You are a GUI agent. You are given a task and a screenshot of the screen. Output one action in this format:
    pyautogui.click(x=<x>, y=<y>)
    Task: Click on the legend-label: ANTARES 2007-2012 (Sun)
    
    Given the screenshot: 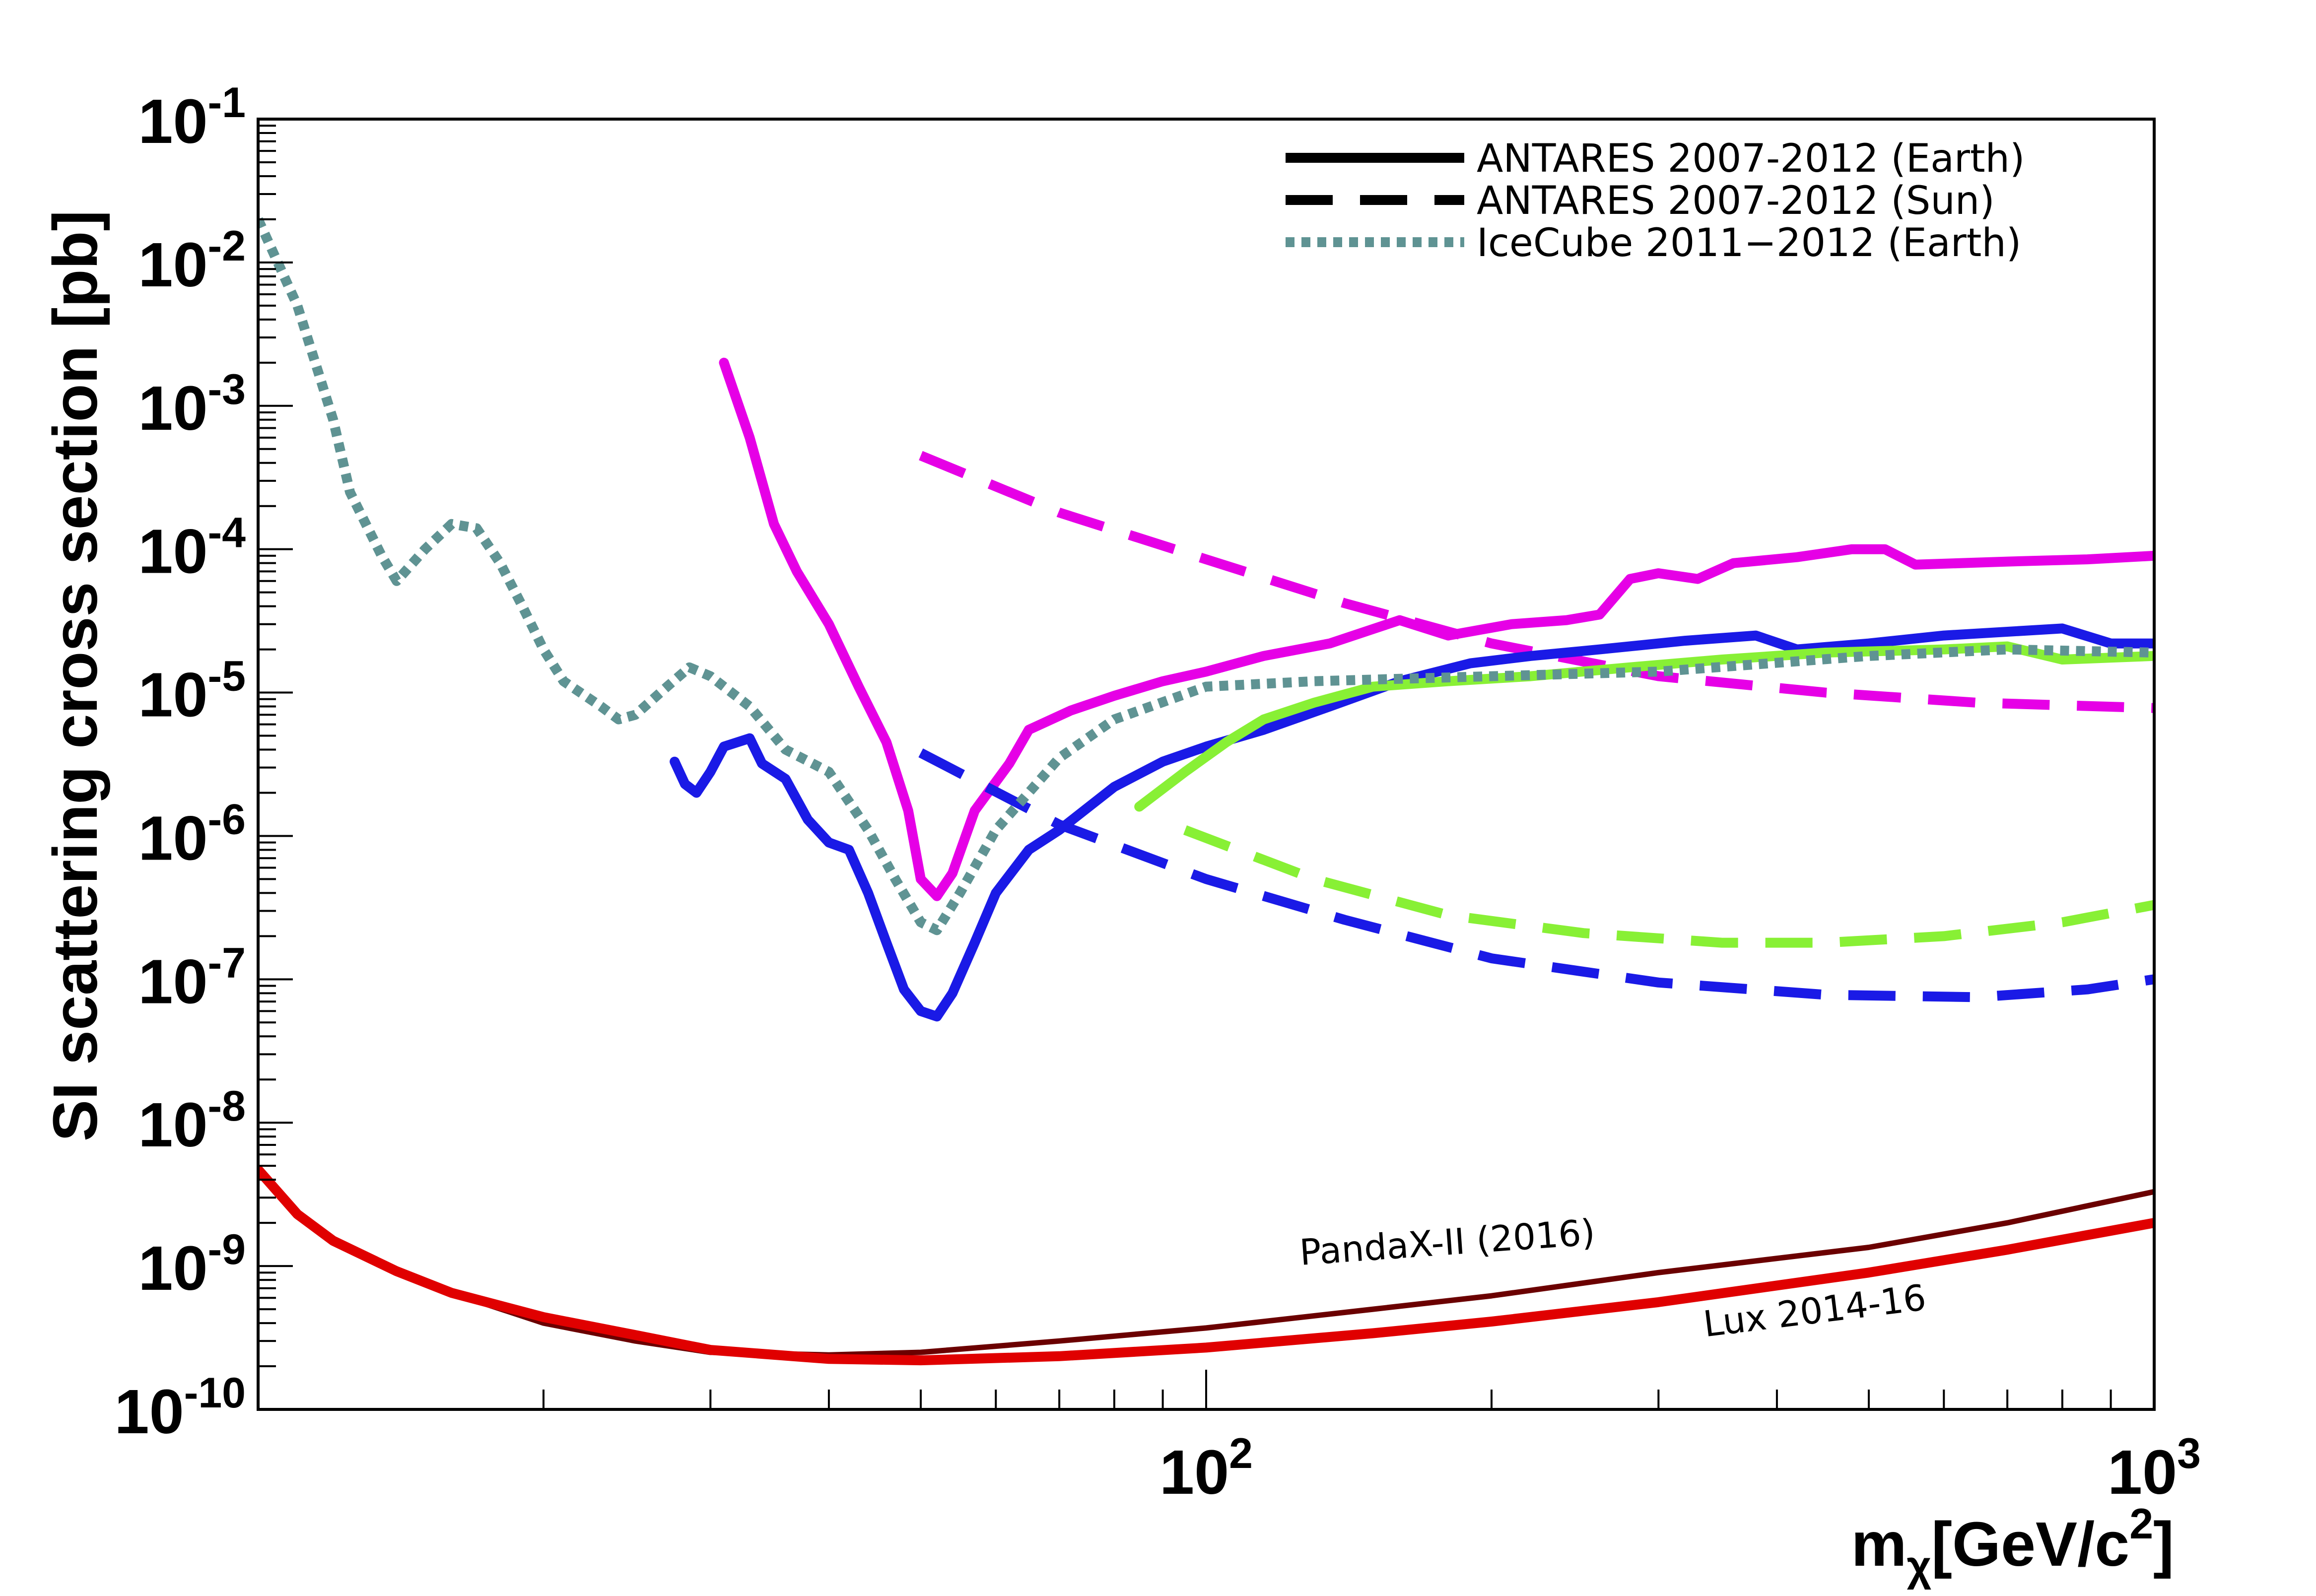 What is the action you would take?
    pyautogui.click(x=1736, y=201)
    